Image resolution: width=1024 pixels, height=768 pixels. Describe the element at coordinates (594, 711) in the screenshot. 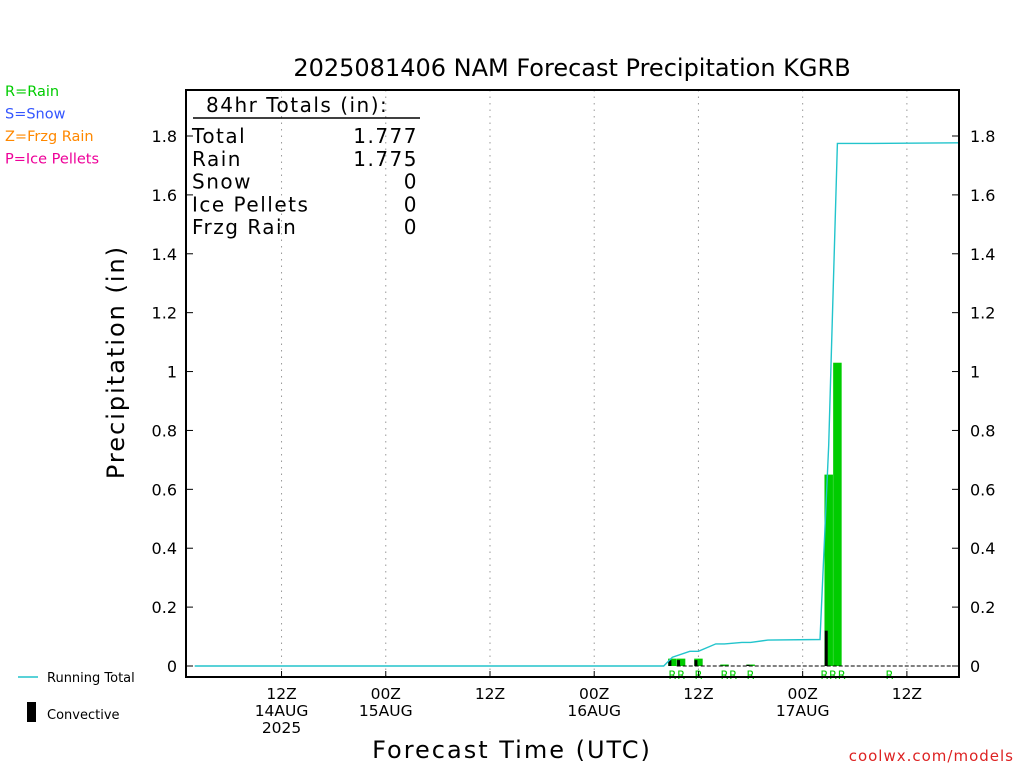

I see `x-tick-label: 16AUG` at that location.